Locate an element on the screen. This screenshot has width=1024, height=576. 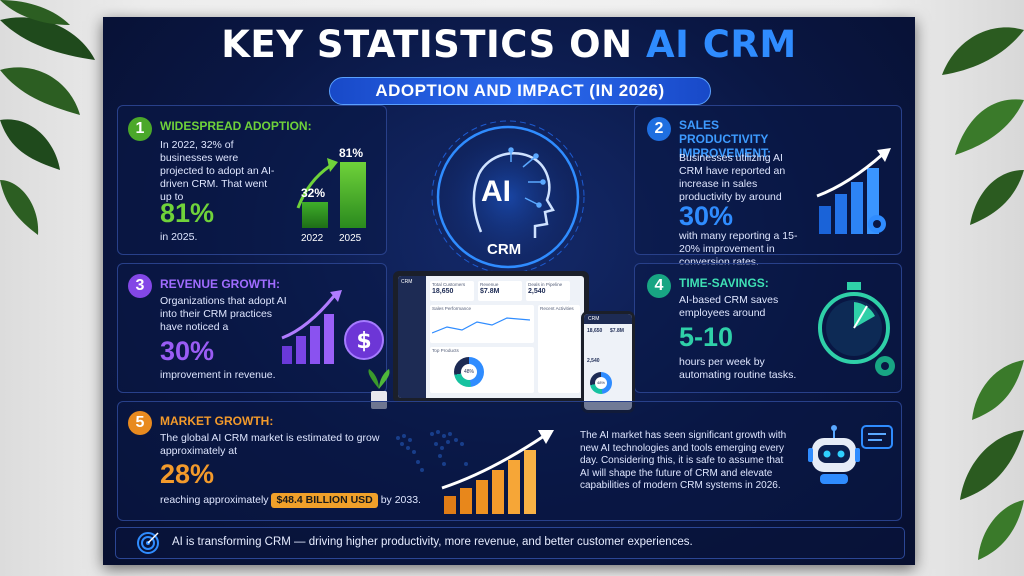
dashboard-stat: Total Customers 18,650 is located at coordinates (452, 291).